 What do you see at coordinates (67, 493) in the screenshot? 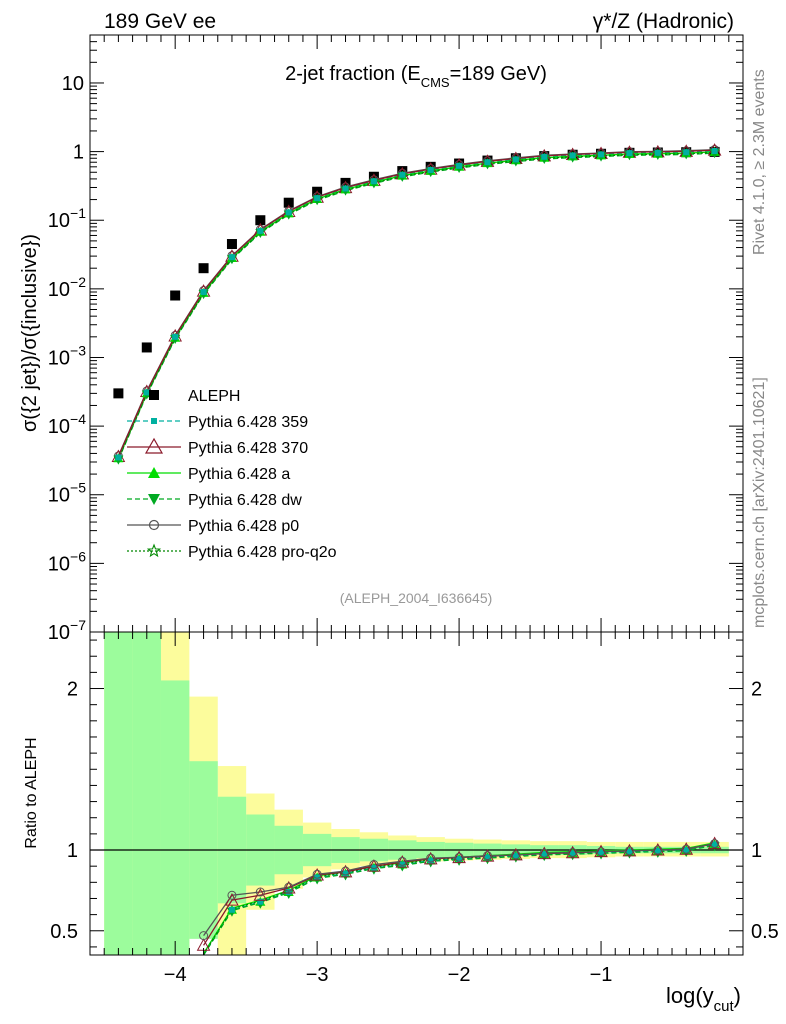
I see `y-tick-label: 10⁻⁵` at bounding box center [67, 493].